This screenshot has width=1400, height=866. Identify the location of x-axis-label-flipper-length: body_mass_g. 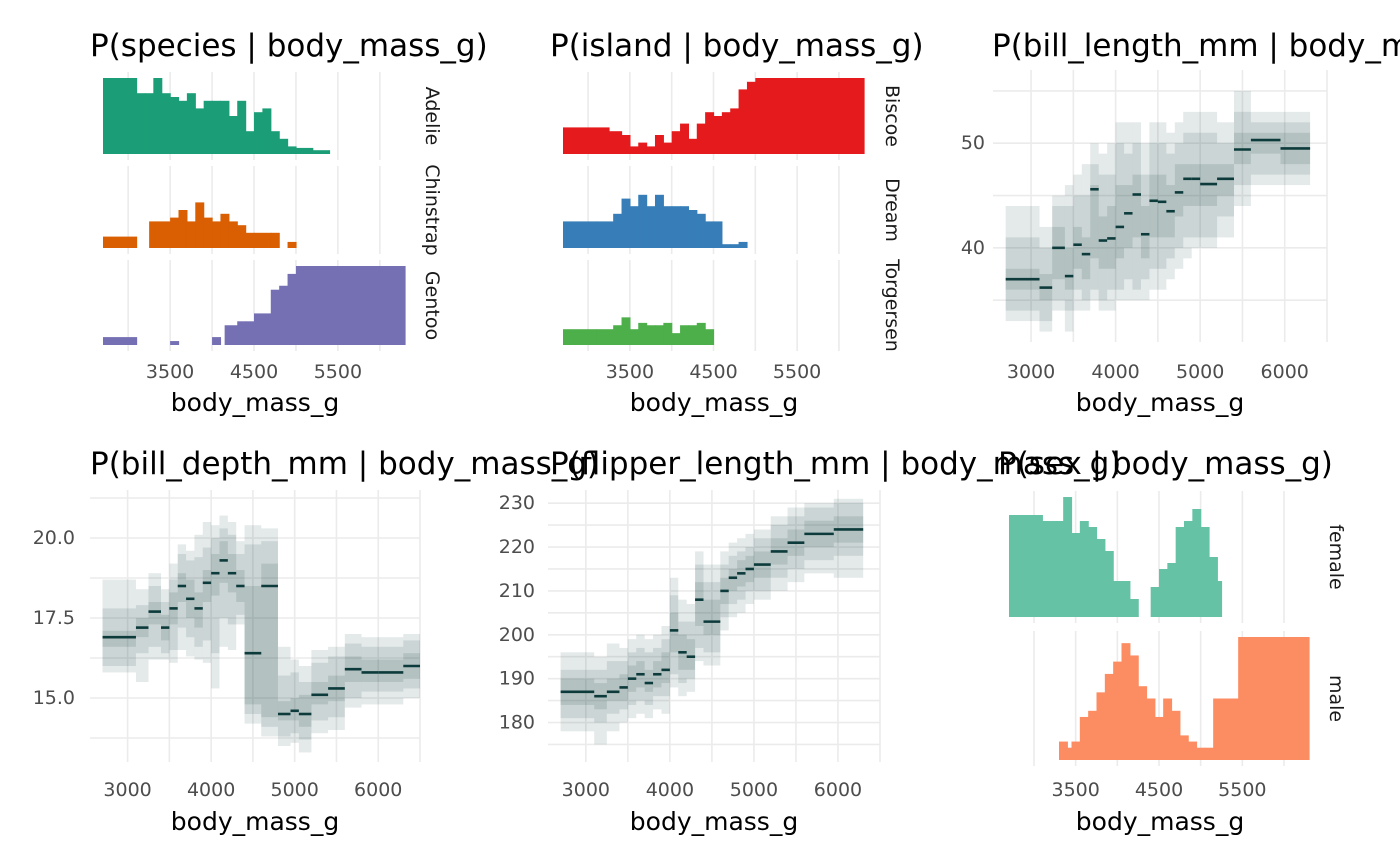
(714, 821).